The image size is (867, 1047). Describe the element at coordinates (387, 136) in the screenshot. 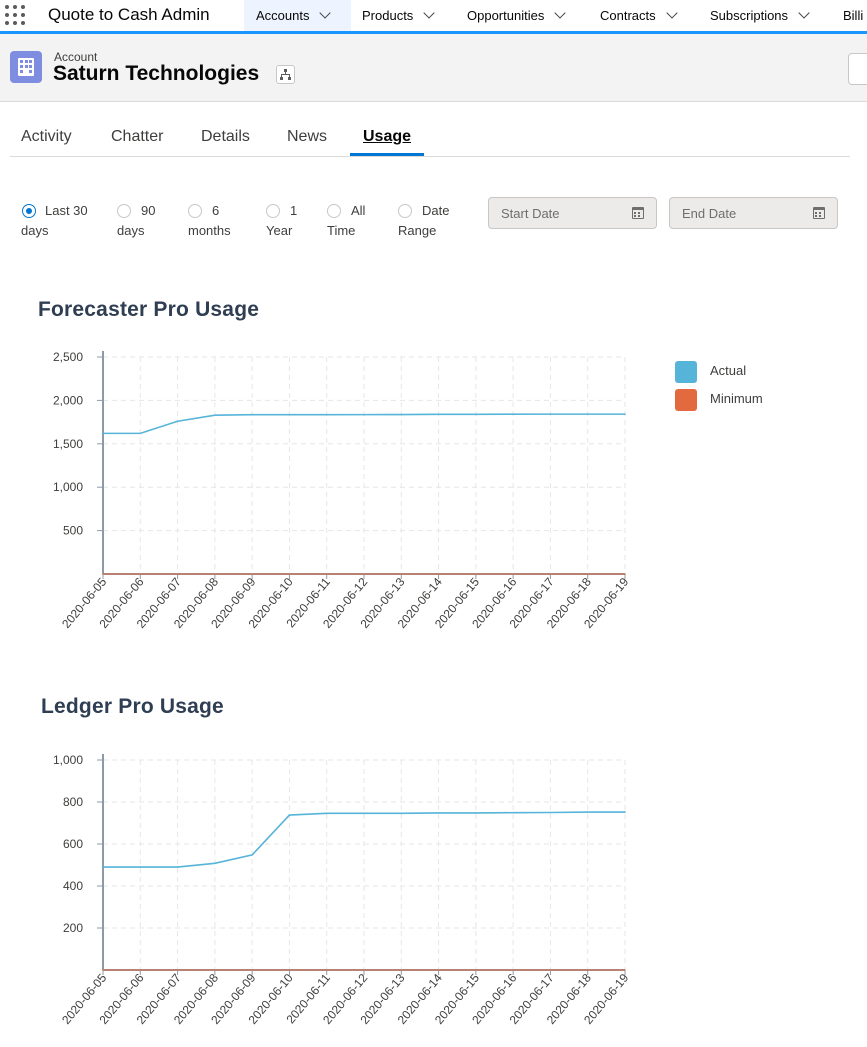

I see `tab-usage: Usage` at that location.